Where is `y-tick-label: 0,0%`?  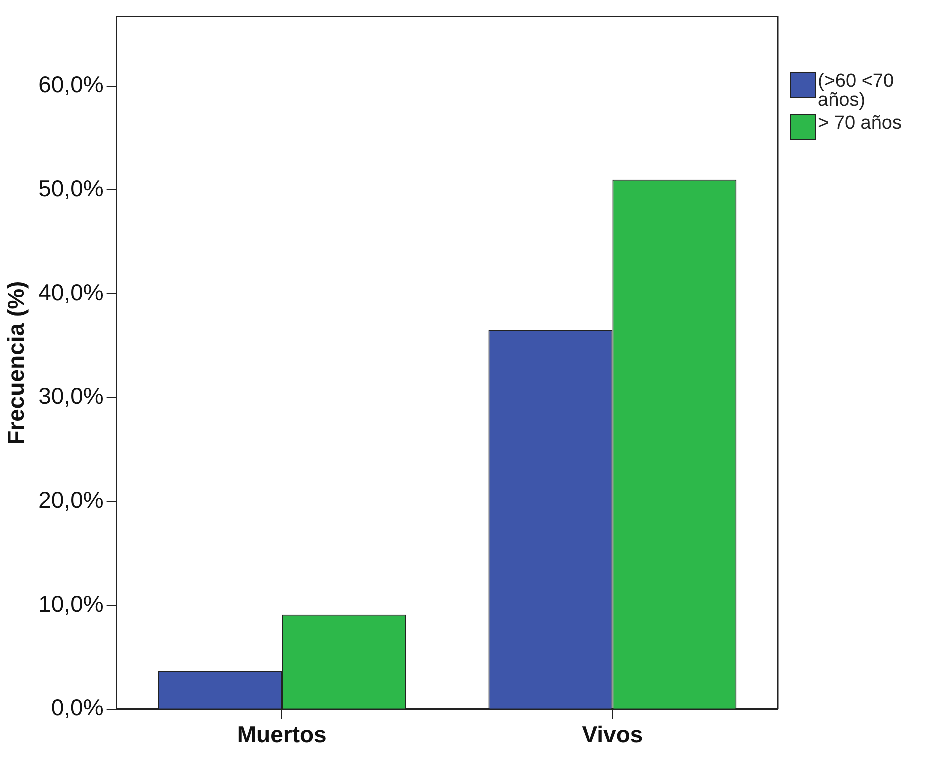 y-tick-label: 0,0% is located at coordinates (77, 707).